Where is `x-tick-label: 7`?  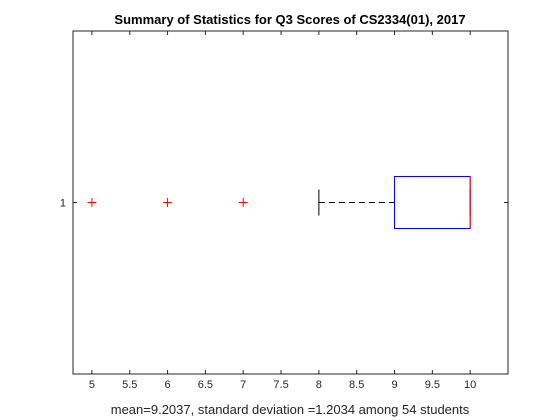
x-tick-label: 7 is located at coordinates (243, 385).